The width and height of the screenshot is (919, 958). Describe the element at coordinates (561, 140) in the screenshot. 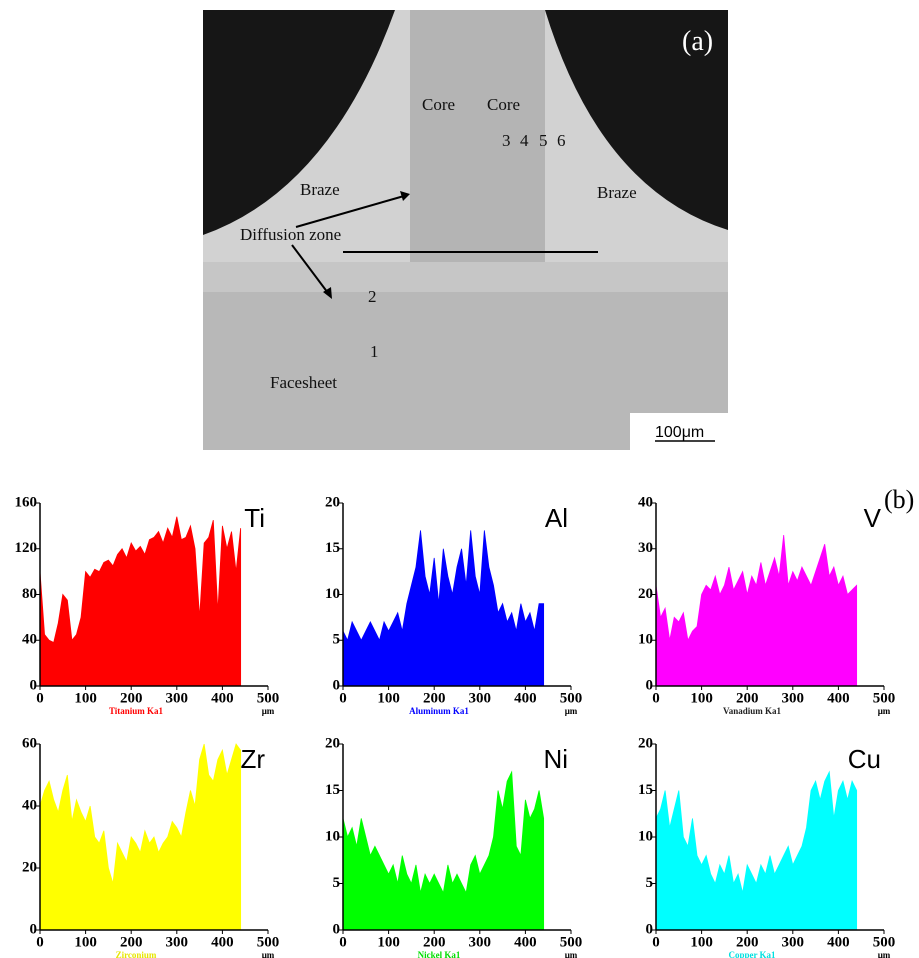

I see `image-label: 6` at that location.